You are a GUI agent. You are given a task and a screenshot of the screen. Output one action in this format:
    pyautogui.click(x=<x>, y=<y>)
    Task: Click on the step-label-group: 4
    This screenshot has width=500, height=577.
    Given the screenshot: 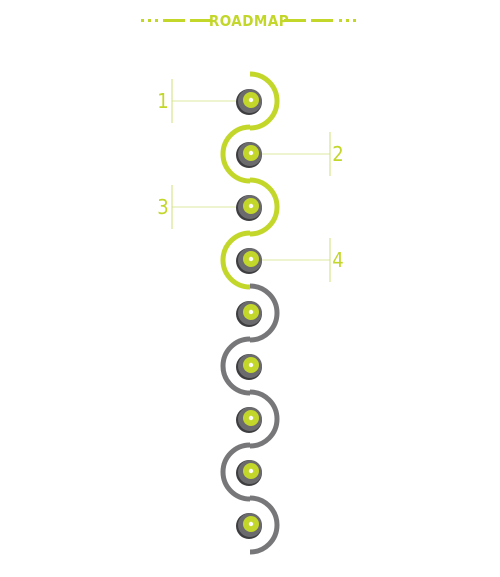 What is the action you would take?
    pyautogui.click(x=303, y=260)
    